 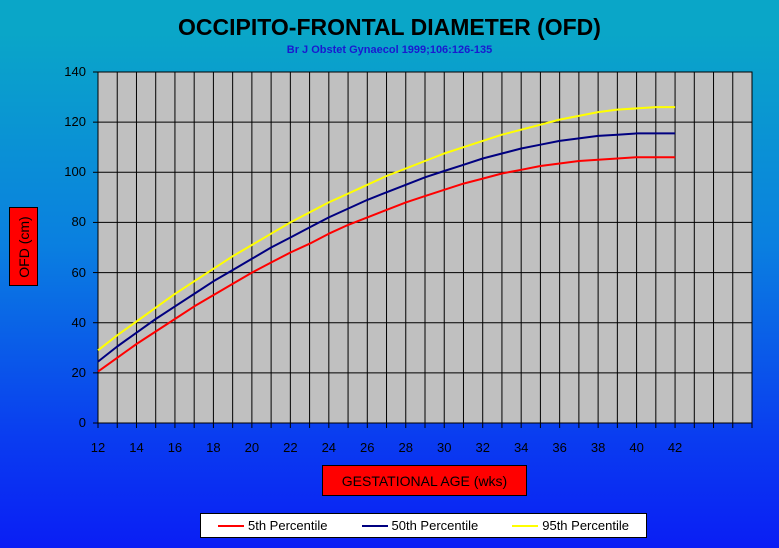 I want to click on y-tick-label: 40, so click(x=78, y=322).